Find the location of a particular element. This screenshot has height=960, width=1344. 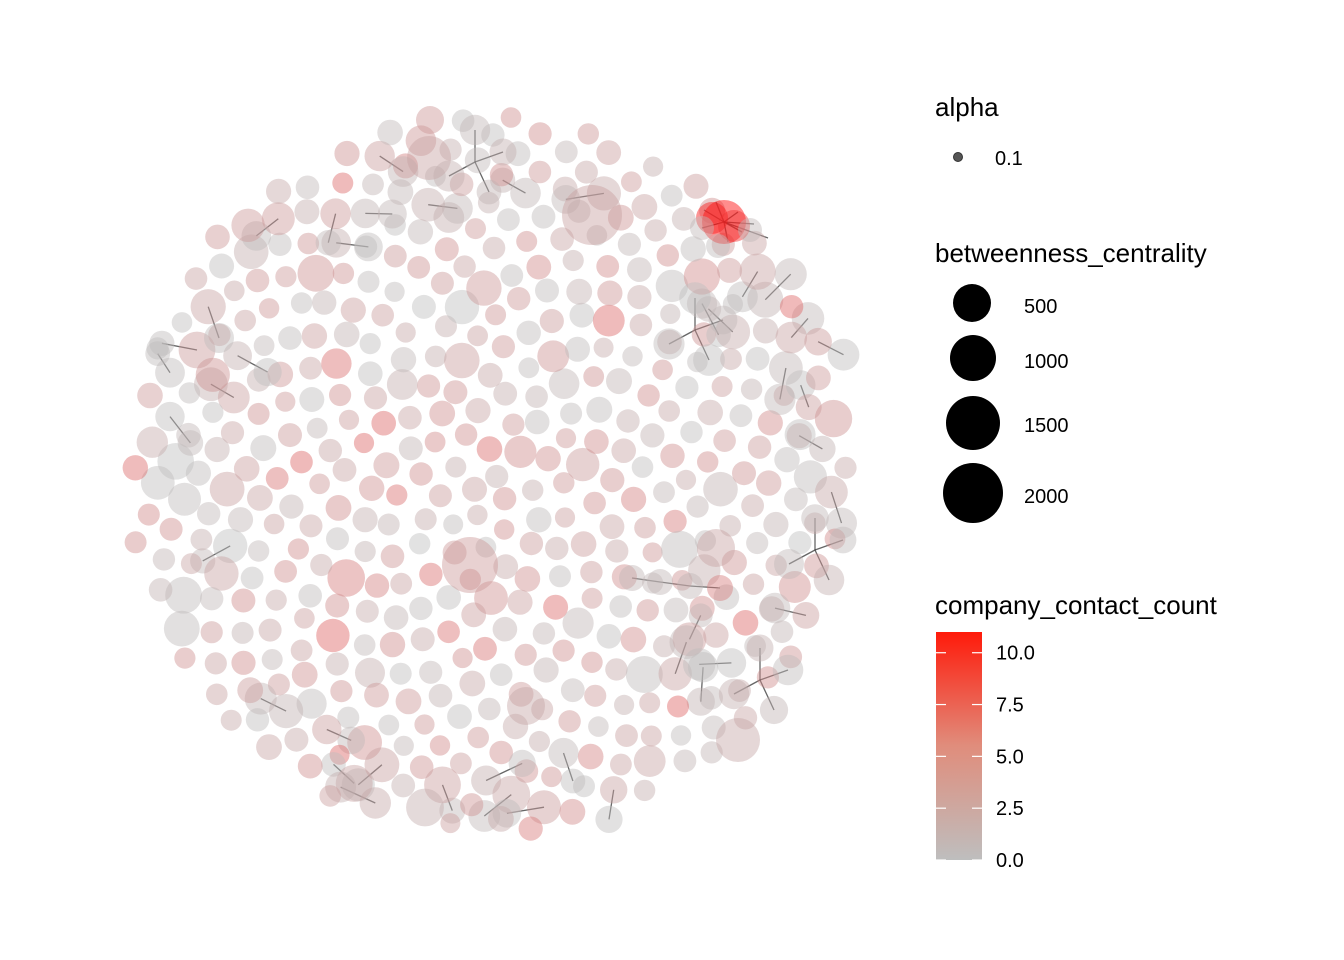

legend-color-title: company_contact_count is located at coordinates (1076, 605).